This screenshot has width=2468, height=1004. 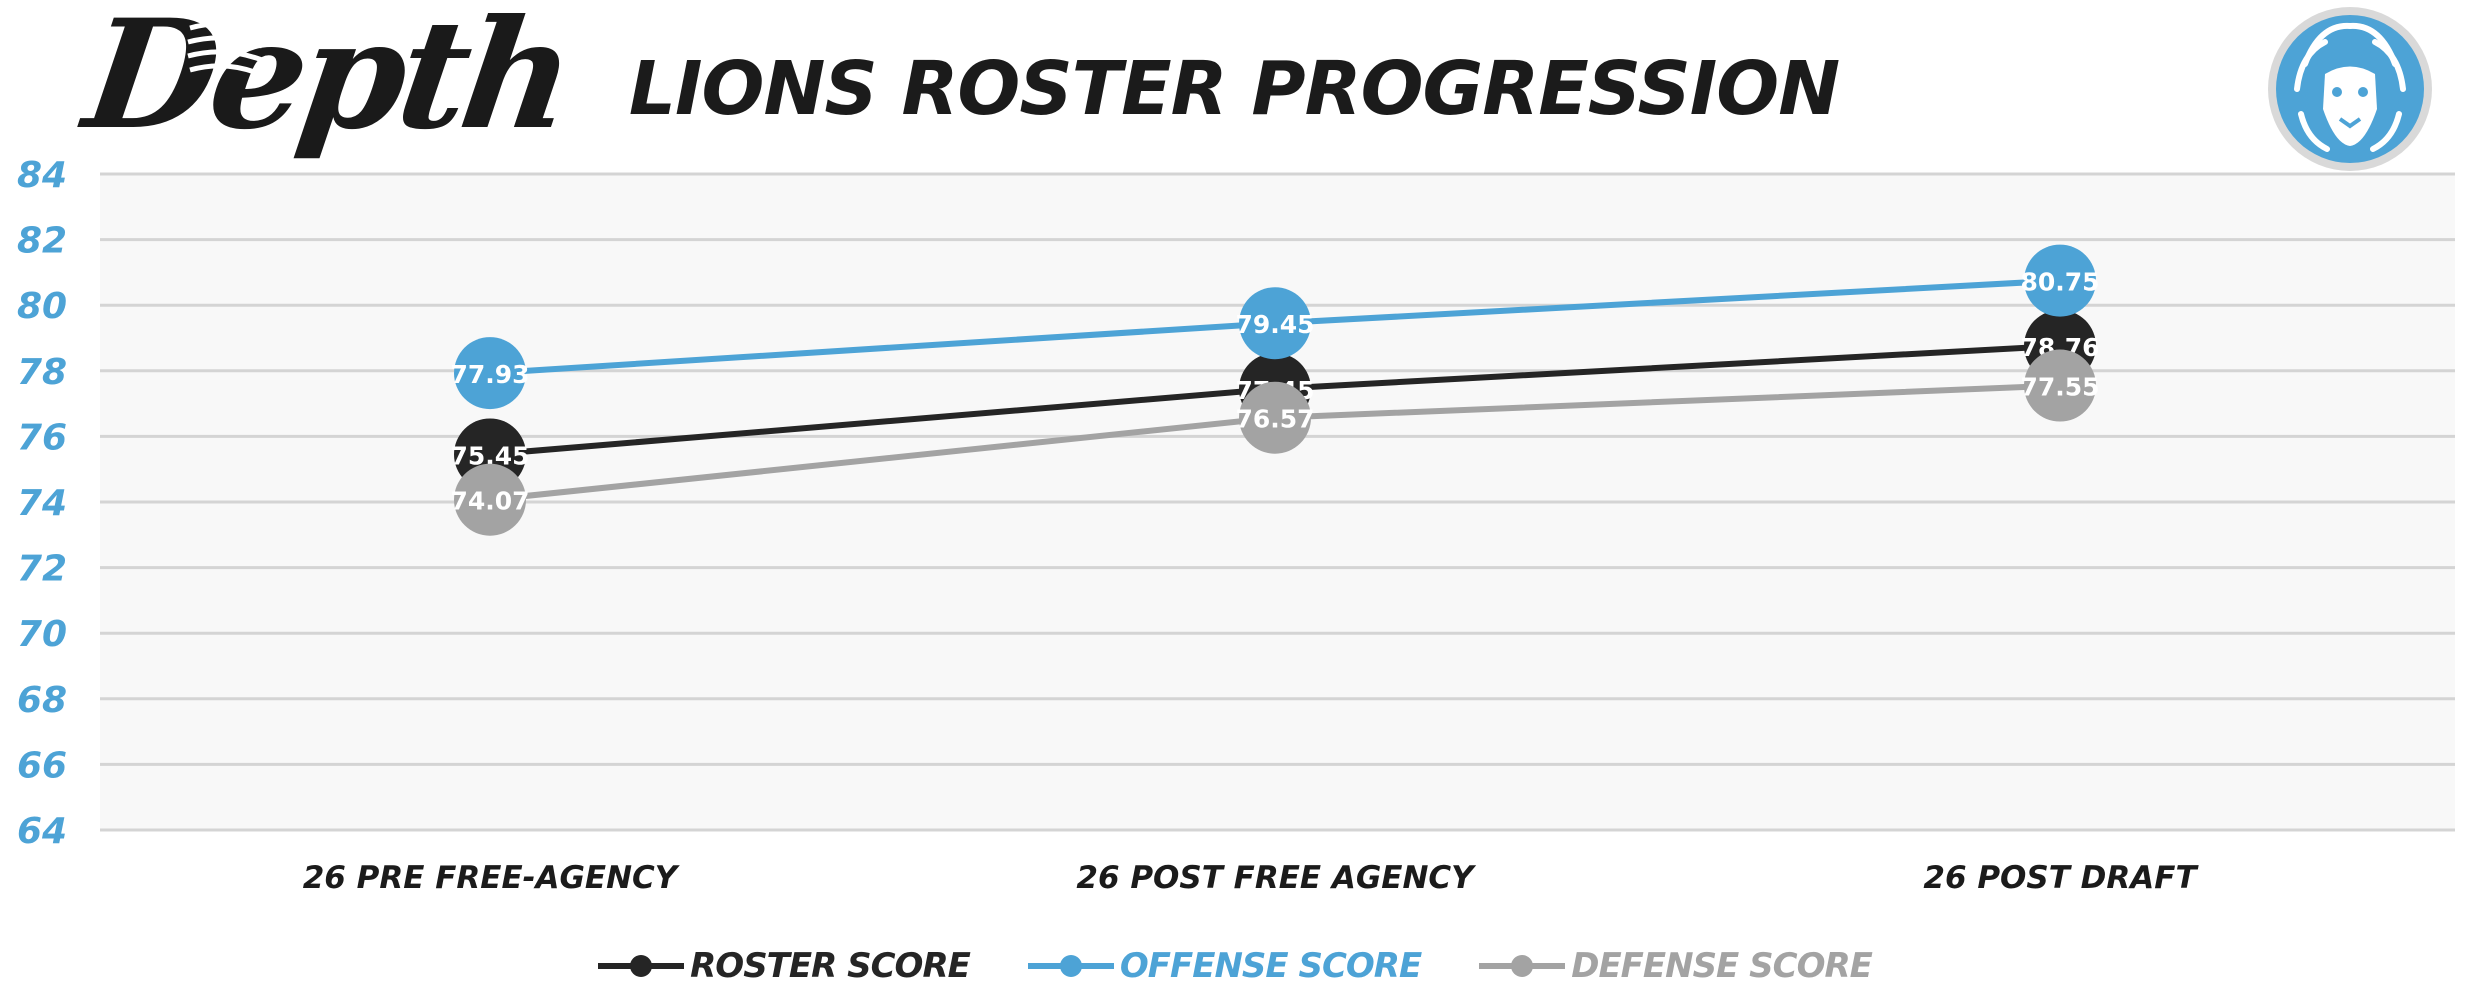 I want to click on legend-marker-defense, so click(x=1522, y=966).